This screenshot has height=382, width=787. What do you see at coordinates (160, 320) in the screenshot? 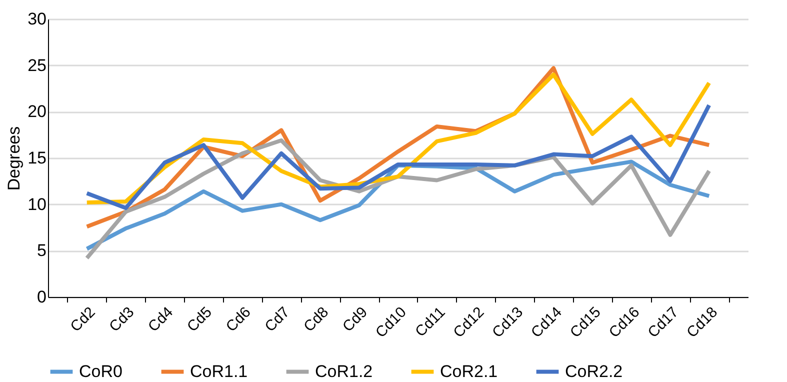
I see `x-tick-label: Cd4` at bounding box center [160, 320].